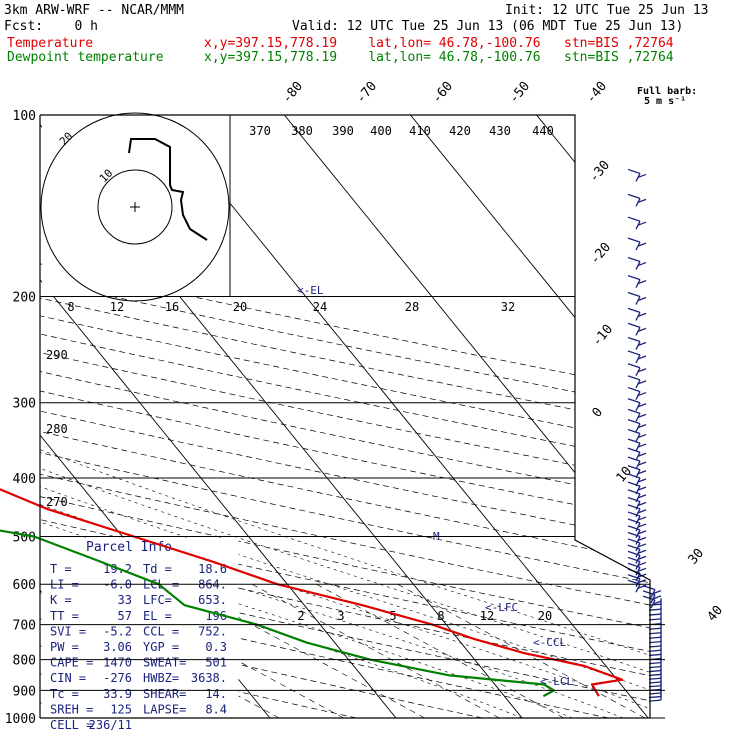 The width and height of the screenshot is (740, 740). I want to click on parcel-key: Td =, so click(157, 569).